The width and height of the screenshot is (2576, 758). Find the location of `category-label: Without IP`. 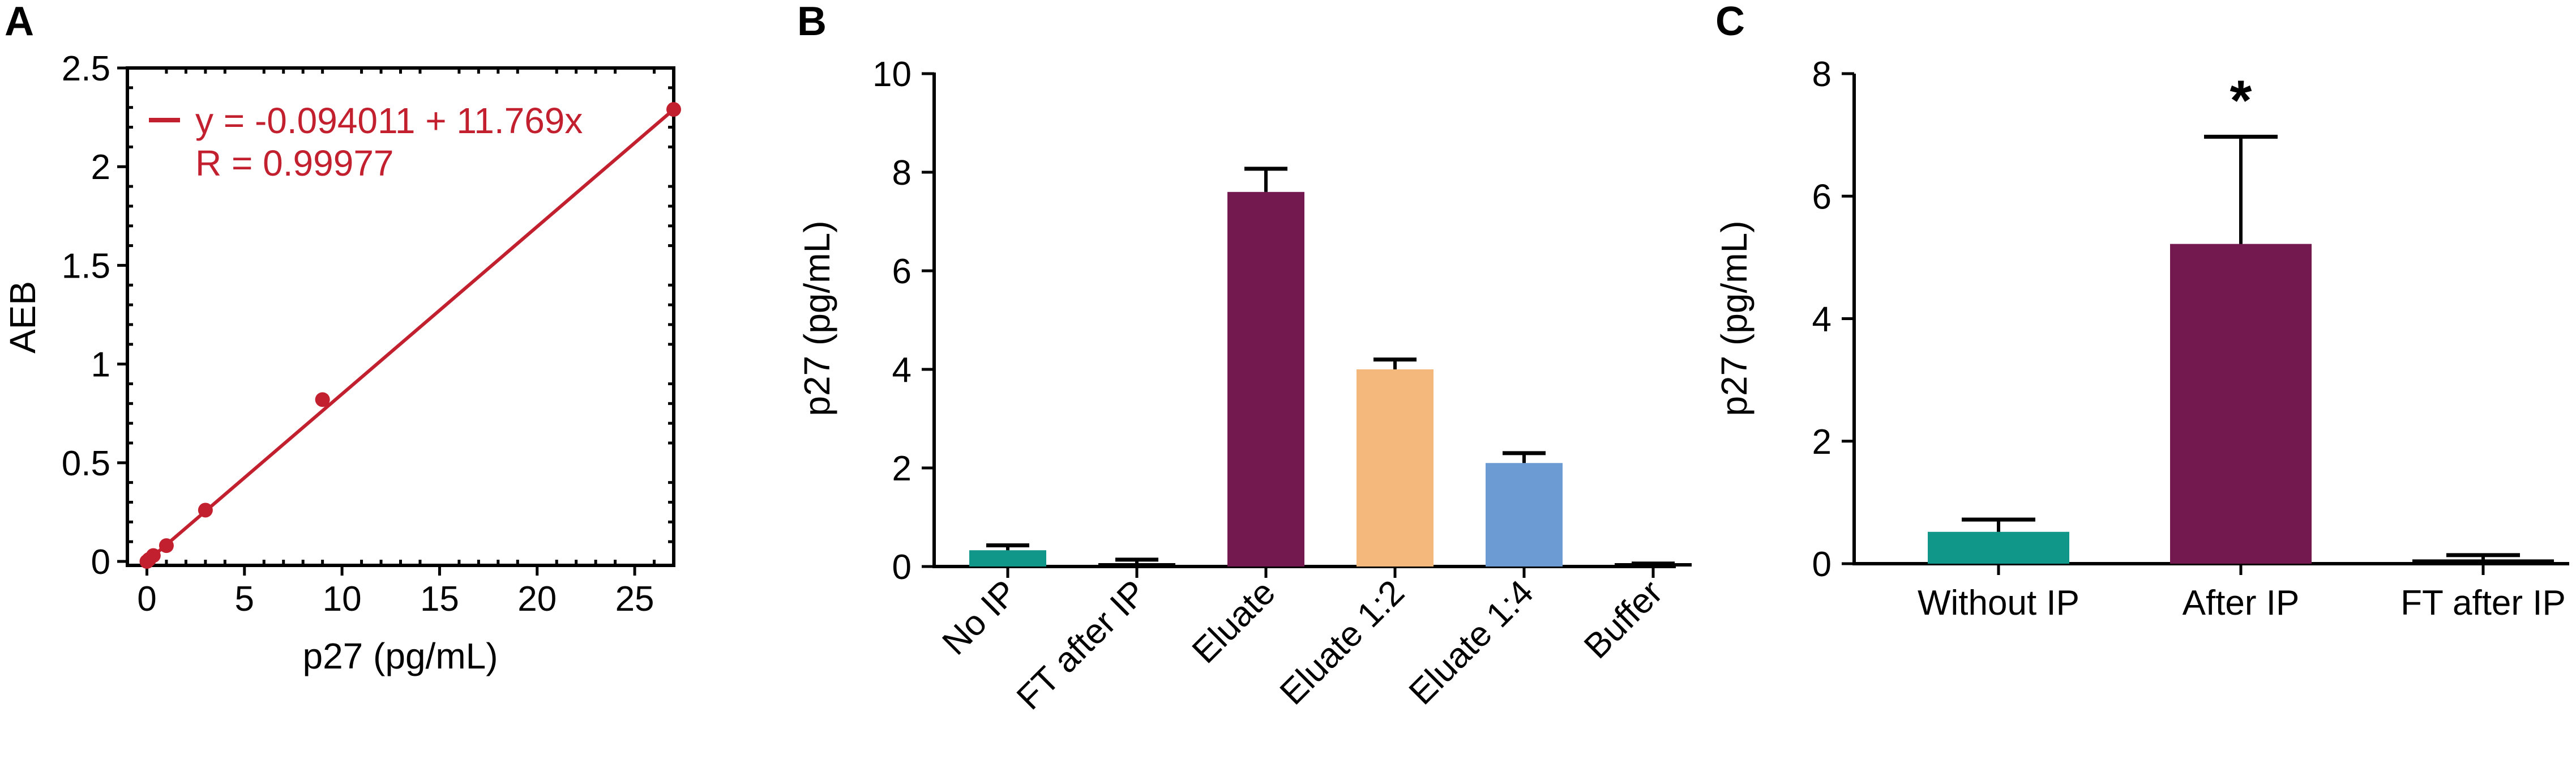

category-label: Without IP is located at coordinates (1998, 603).